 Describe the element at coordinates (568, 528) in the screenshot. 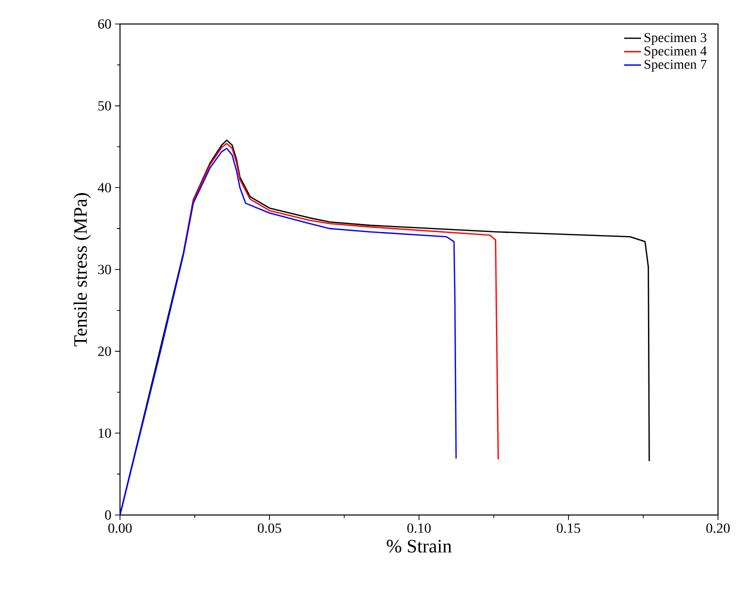

I see `x-tick-label: 0.15` at that location.